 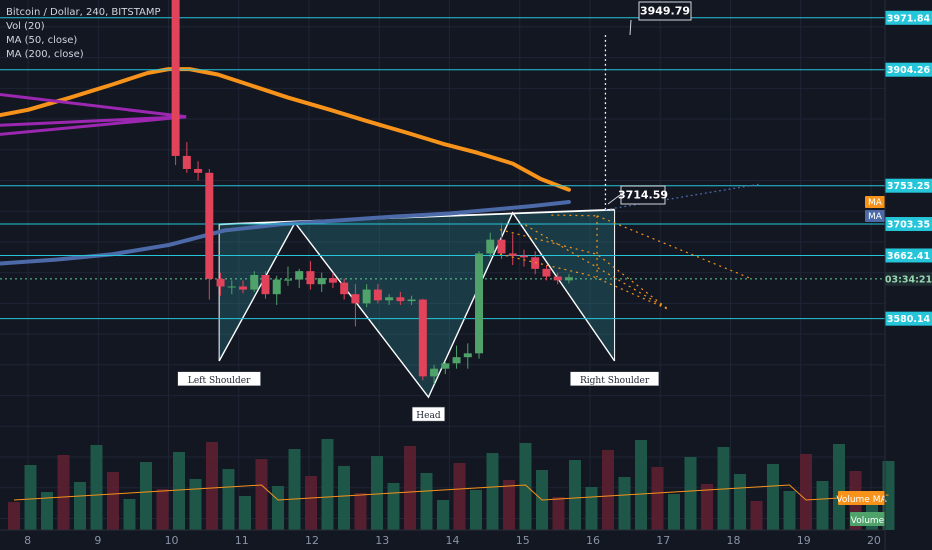 I want to click on pattern-label: Head, so click(x=428, y=416).